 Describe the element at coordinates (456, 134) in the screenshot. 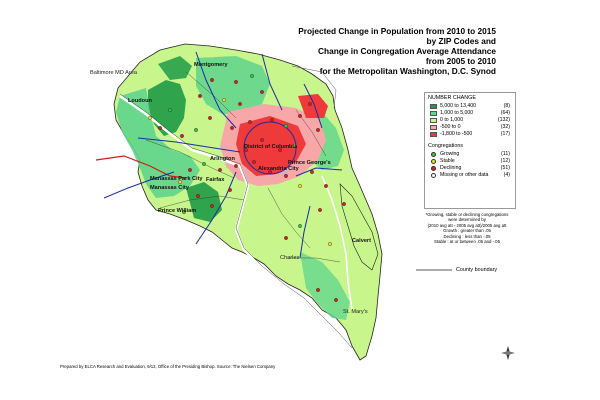

I see `range-label: -1,800 to -500` at that location.